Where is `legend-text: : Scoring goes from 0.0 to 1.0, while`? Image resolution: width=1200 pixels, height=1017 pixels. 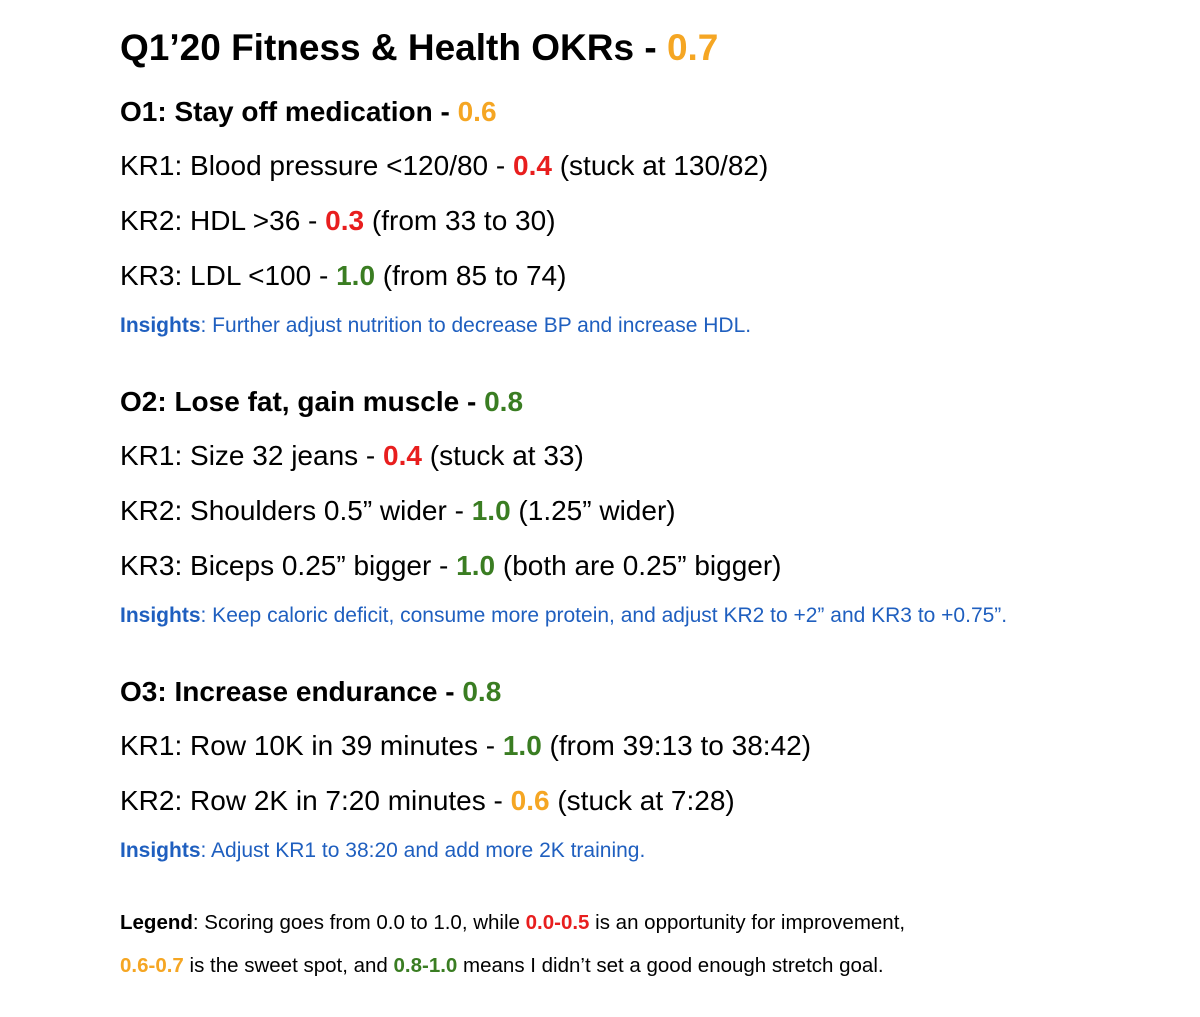 legend-text: : Scoring goes from 0.0 to 1.0, while is located at coordinates (359, 922).